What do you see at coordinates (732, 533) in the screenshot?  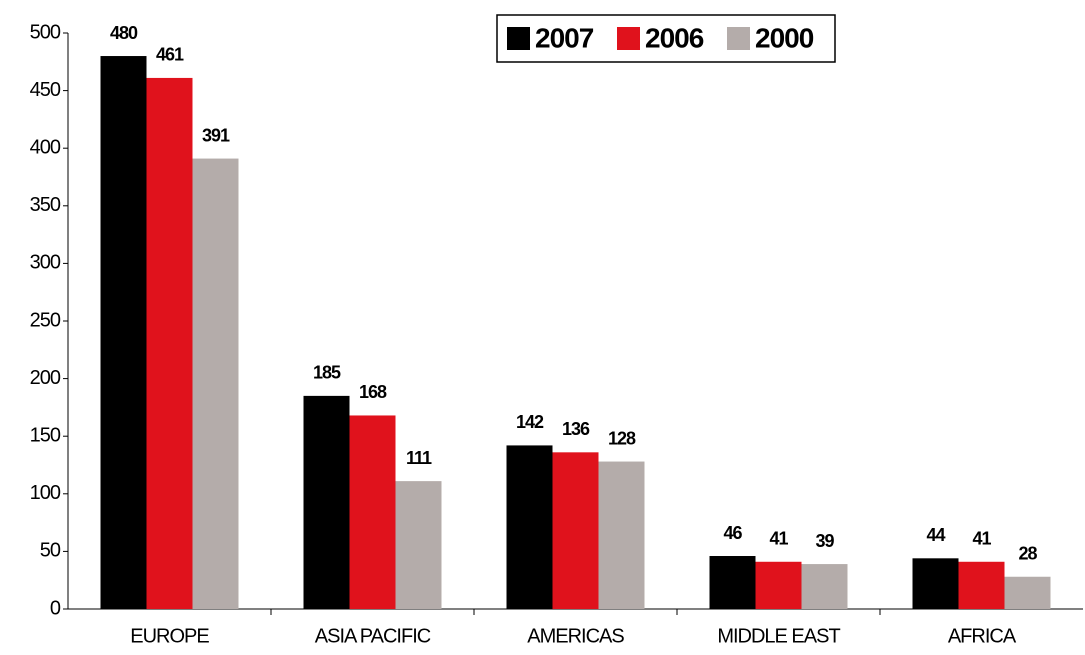 I see `value-label: 46` at bounding box center [732, 533].